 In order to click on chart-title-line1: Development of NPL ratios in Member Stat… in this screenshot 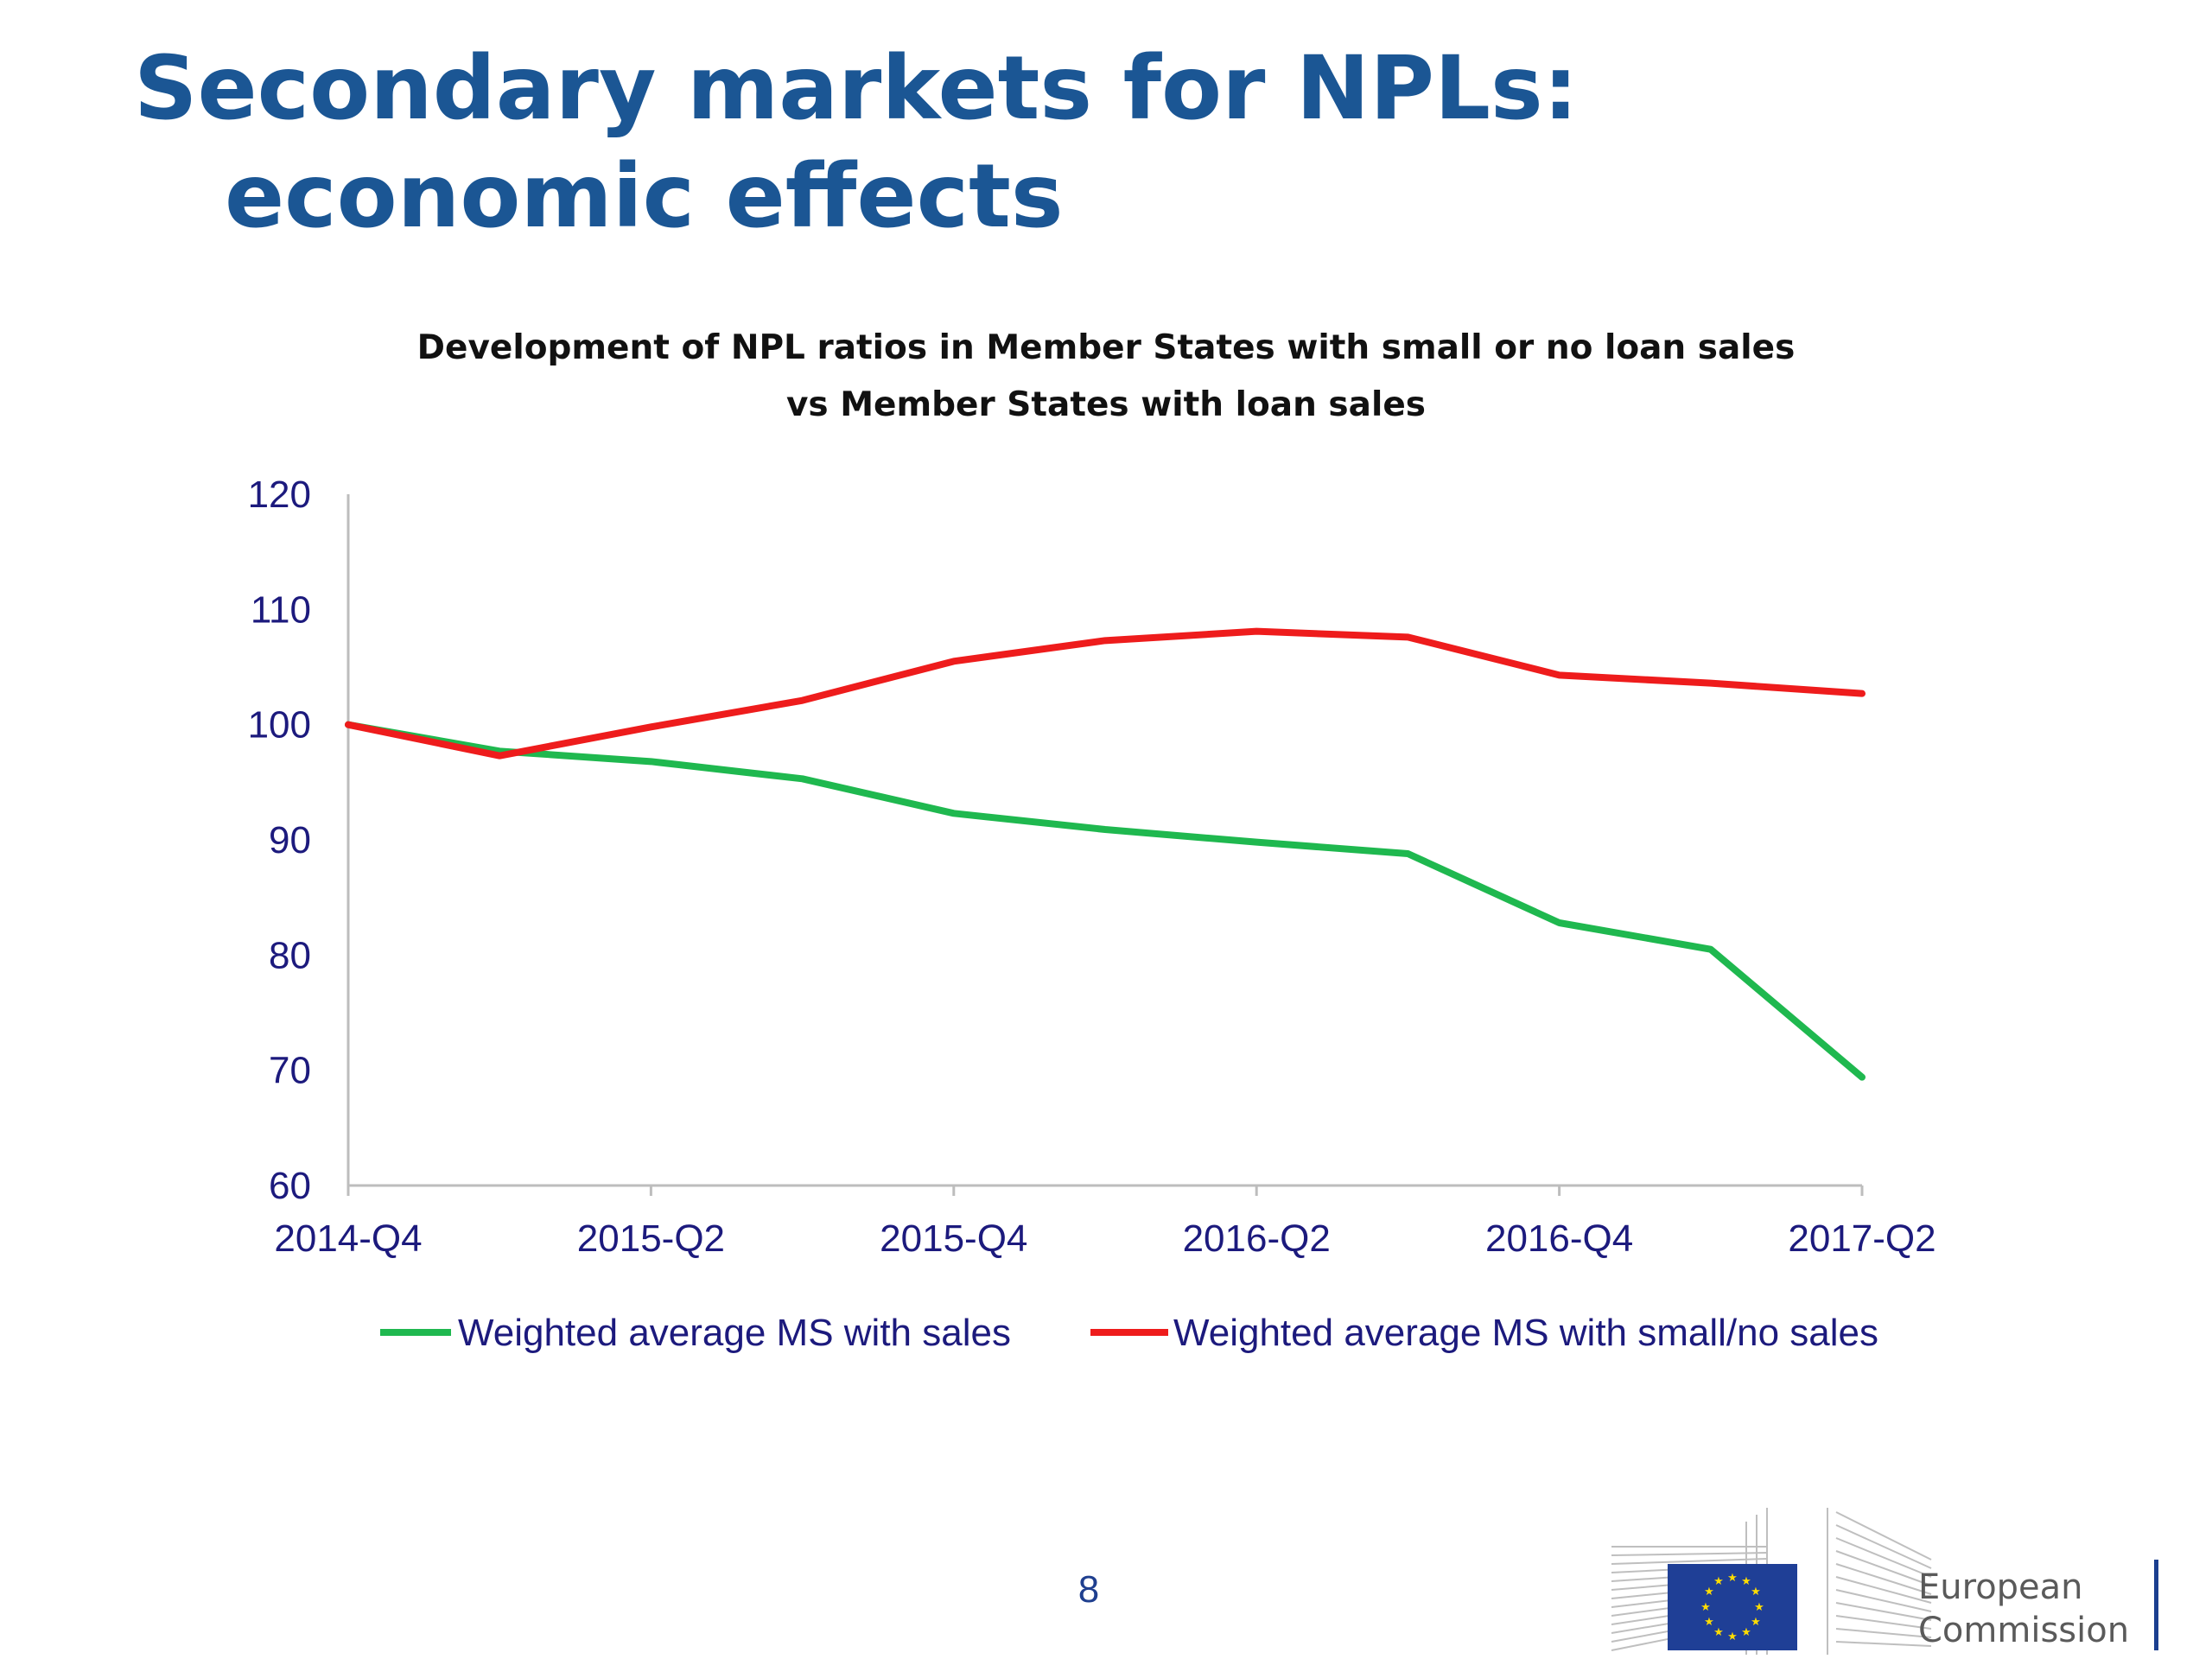, I will do `click(1106, 347)`.